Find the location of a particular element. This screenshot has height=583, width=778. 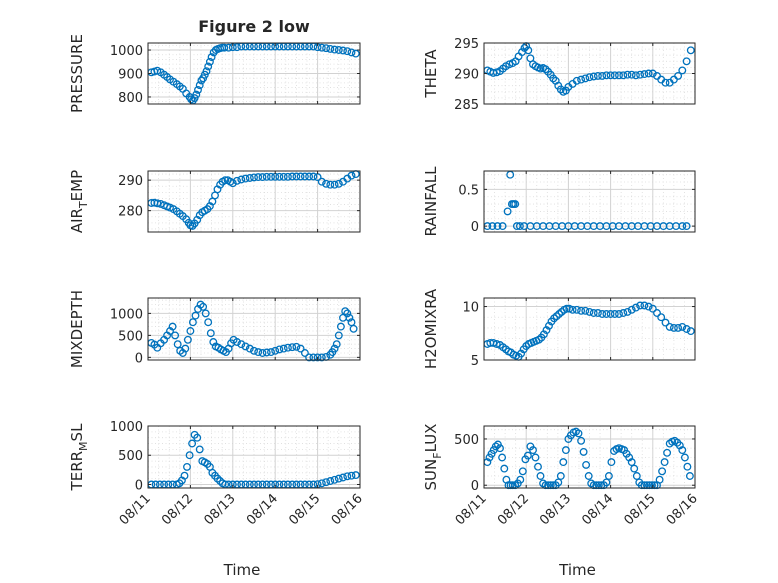

y-axis-label: PRESSURE is located at coordinates (77, 73).